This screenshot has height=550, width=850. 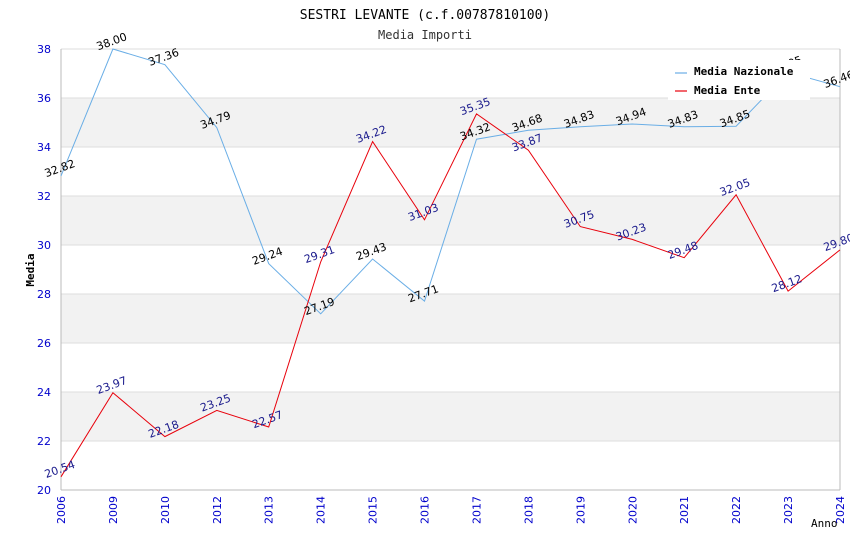 I want to click on y-axis-ticks: 20 22 24 26 28 30 32 34 36 38, so click(x=44, y=270).